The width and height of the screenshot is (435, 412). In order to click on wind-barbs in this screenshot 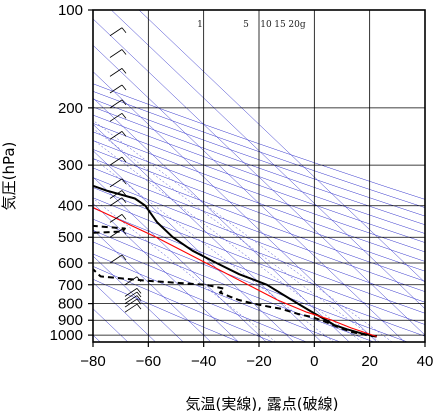, I will do `click(125, 170)`.